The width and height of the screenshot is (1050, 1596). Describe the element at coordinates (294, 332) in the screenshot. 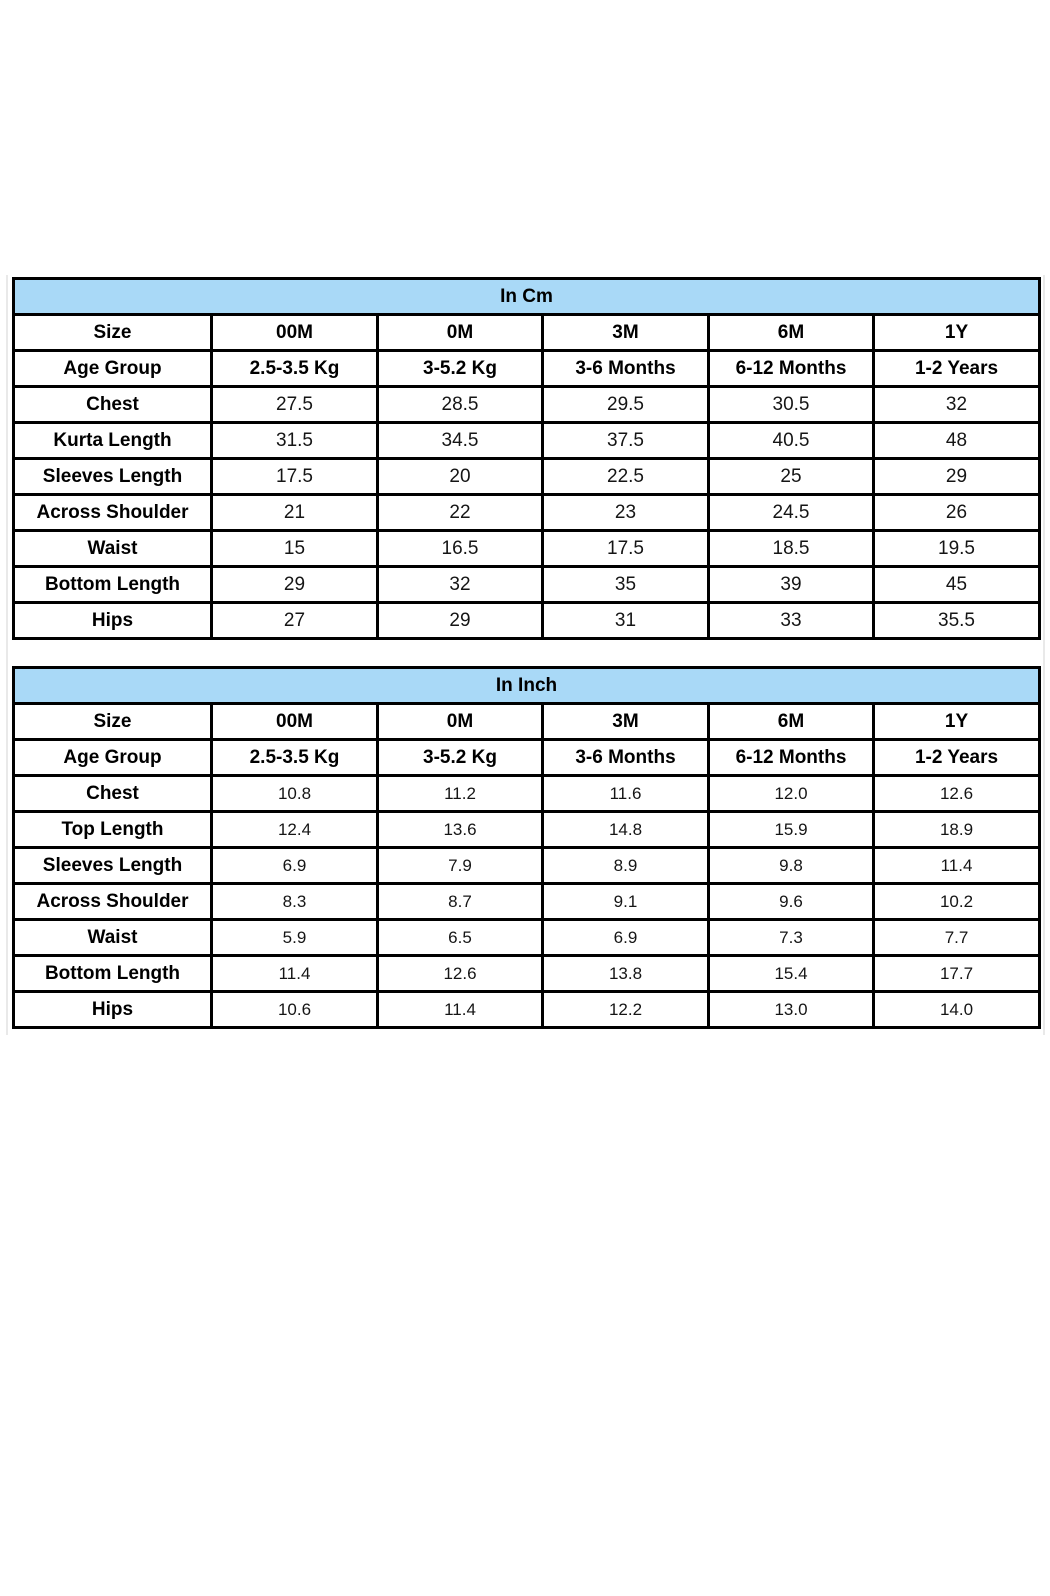

I see `column-header: 00M` at that location.